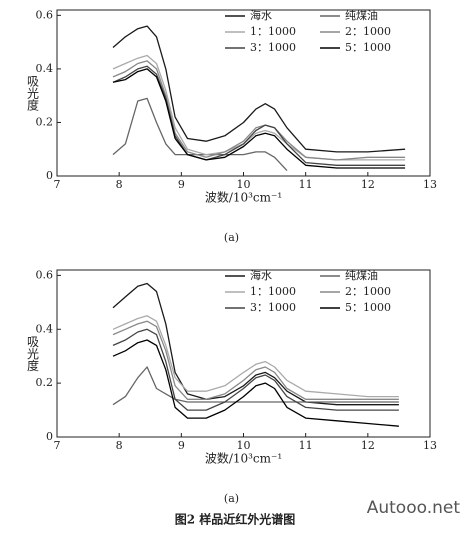 Image resolution: width=471 pixels, height=533 pixels. I want to click on figure-caption: 图2 样品近红外光谱图, so click(235, 519).